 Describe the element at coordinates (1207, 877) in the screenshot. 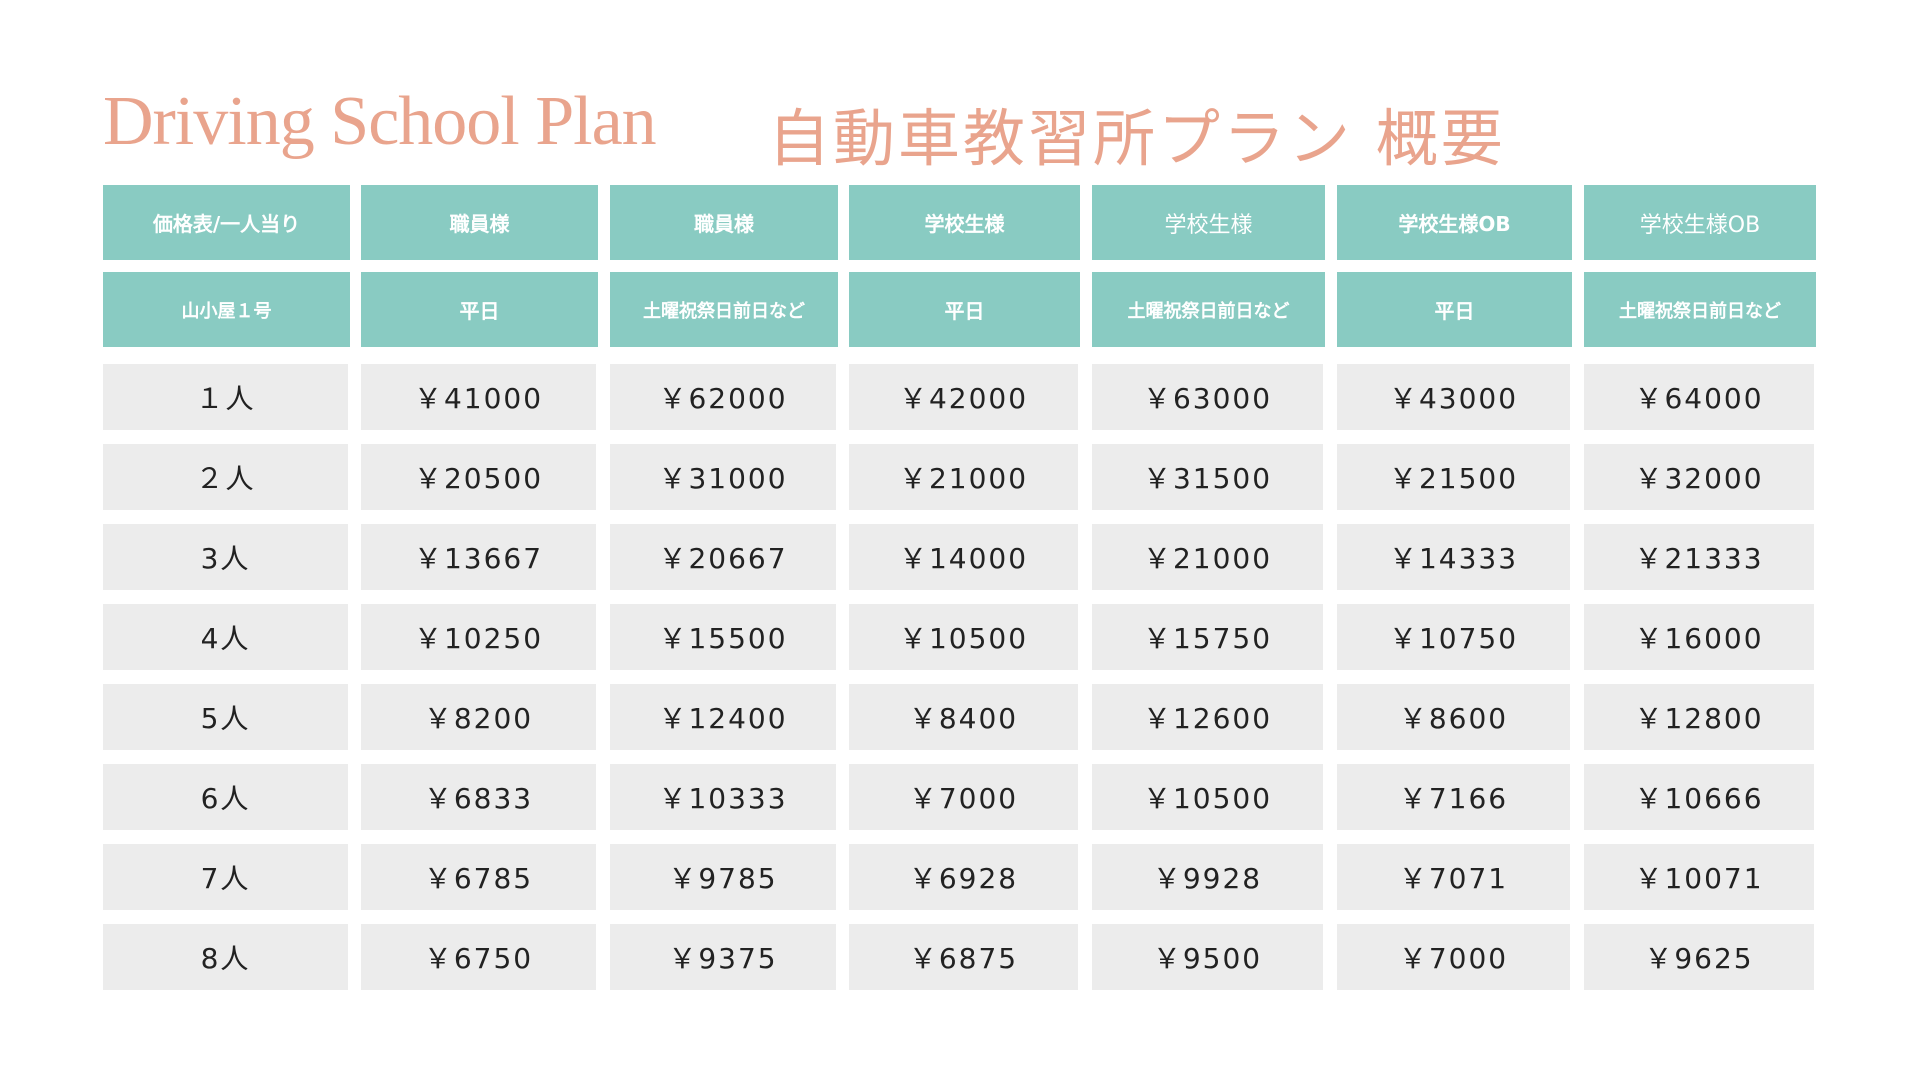

I see `price-cell: ￥9928` at that location.